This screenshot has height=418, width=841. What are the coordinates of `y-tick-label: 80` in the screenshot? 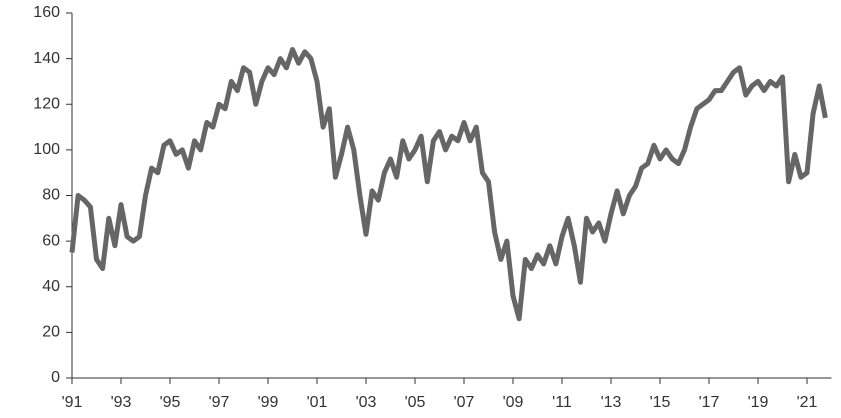 It's located at (51, 195).